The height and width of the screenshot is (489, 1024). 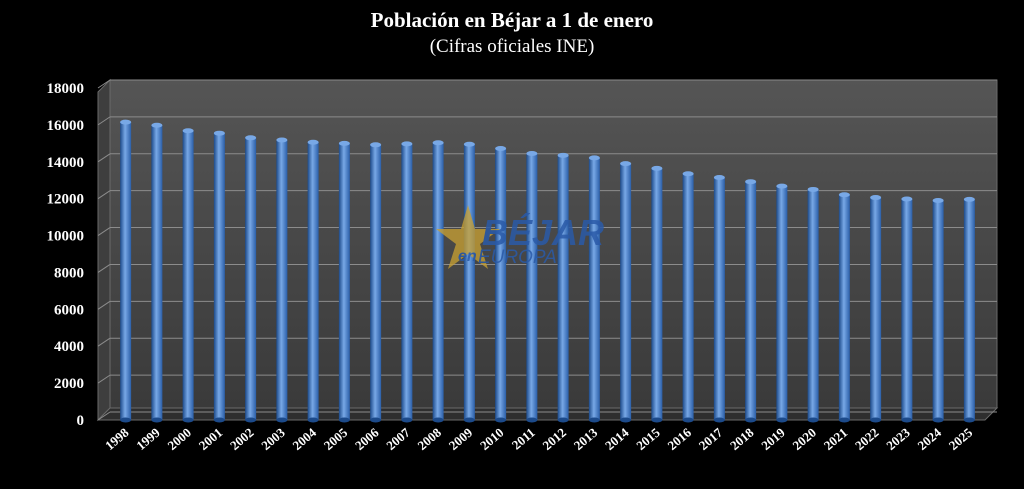 What do you see at coordinates (648, 438) in the screenshot?
I see `x-tick-label: 2015` at bounding box center [648, 438].